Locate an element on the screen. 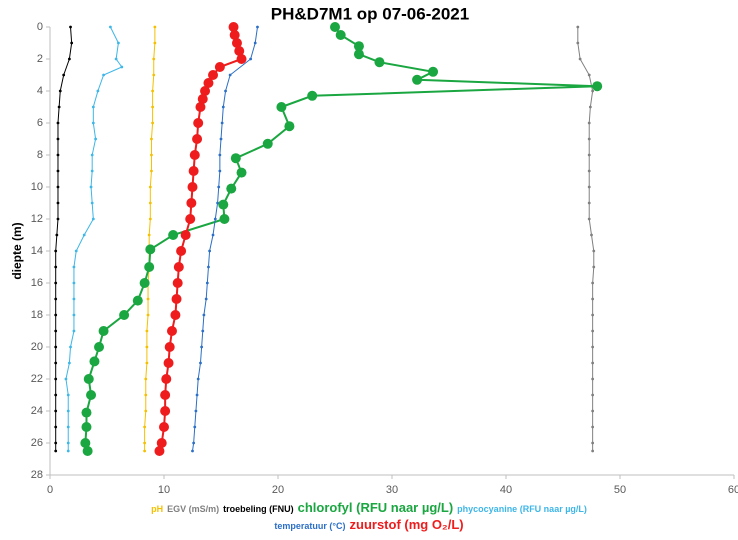 This screenshot has height=540, width=738. legend-entry: zuurstof (mg O₂/L) is located at coordinates (406, 524).